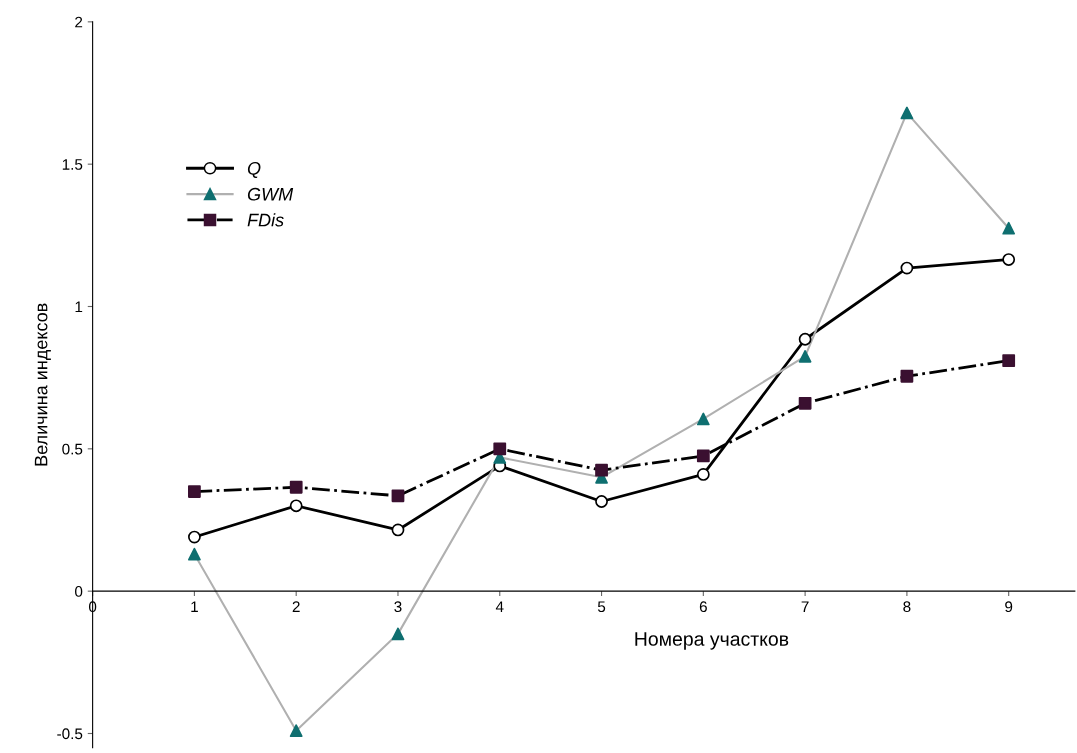  What do you see at coordinates (70, 734) in the screenshot?
I see `y-tick-label: -0.5` at bounding box center [70, 734].